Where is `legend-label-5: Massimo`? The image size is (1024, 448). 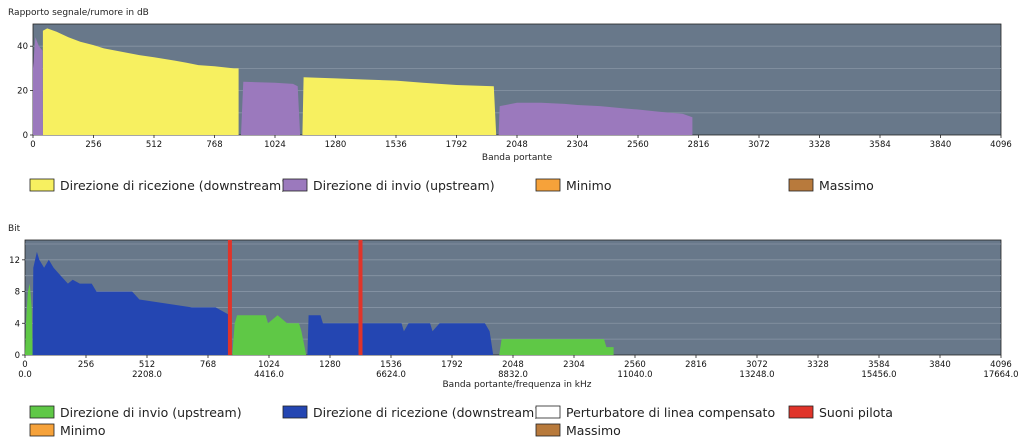
legend-label-5: Massimo is located at coordinates (593, 430).